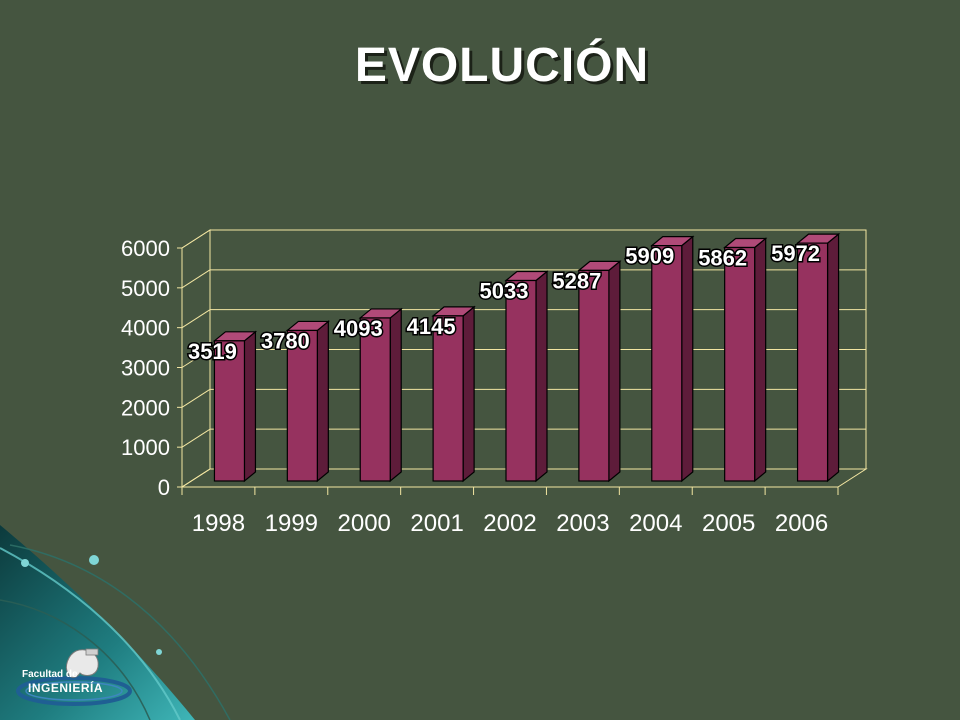 The image size is (960, 720). Describe the element at coordinates (504, 291) in the screenshot. I see `data-label: 5033` at that location.